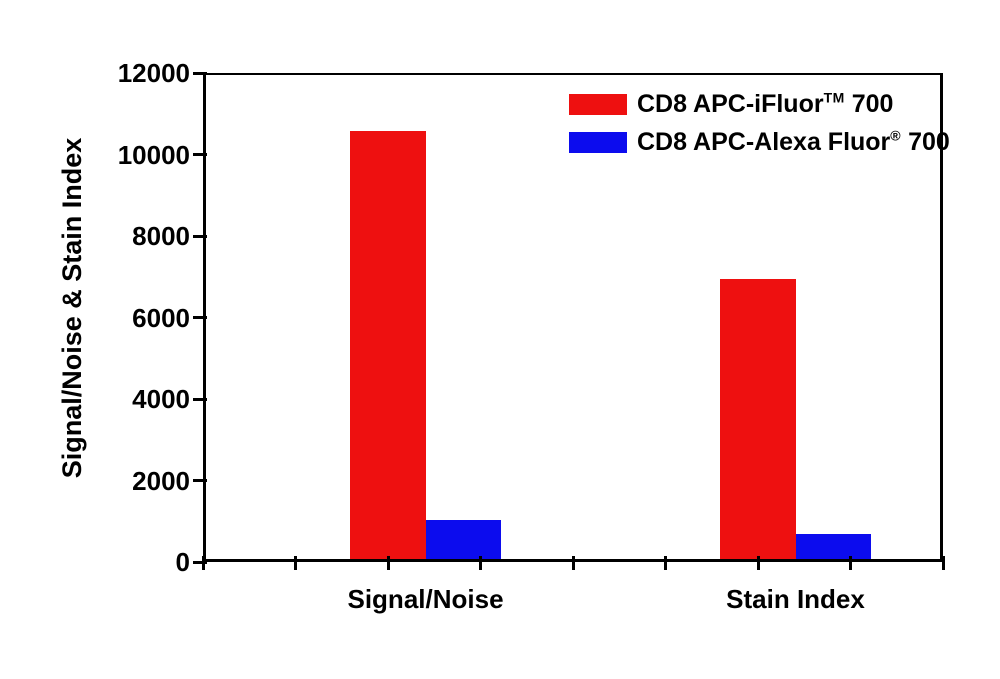 The width and height of the screenshot is (1000, 679). What do you see at coordinates (153, 154) in the screenshot?
I see `y-tick-label: 10000` at bounding box center [153, 154].